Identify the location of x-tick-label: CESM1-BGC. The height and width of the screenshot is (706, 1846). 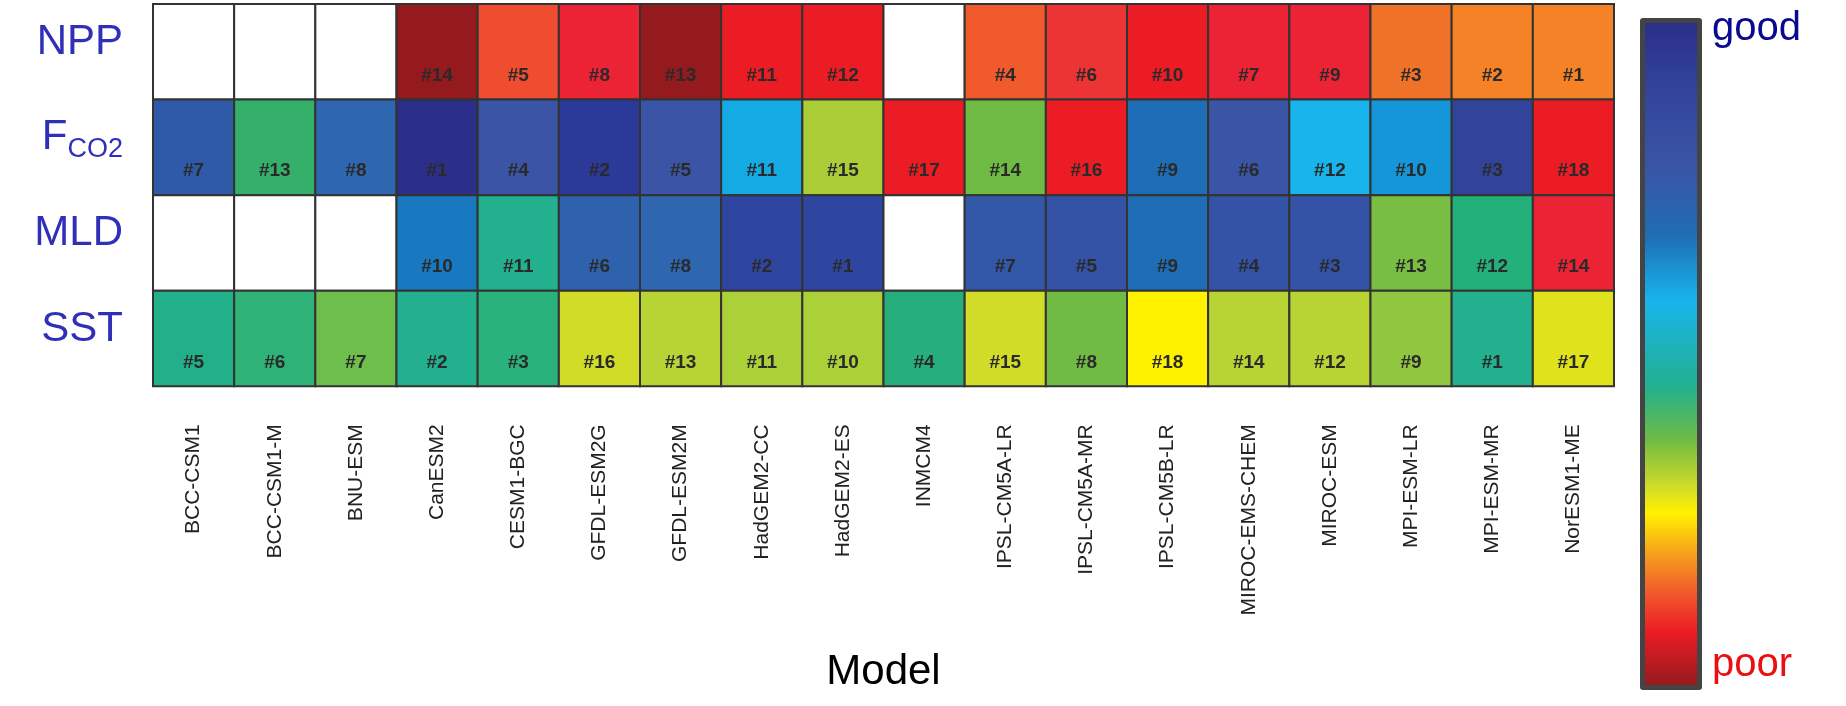
(517, 487).